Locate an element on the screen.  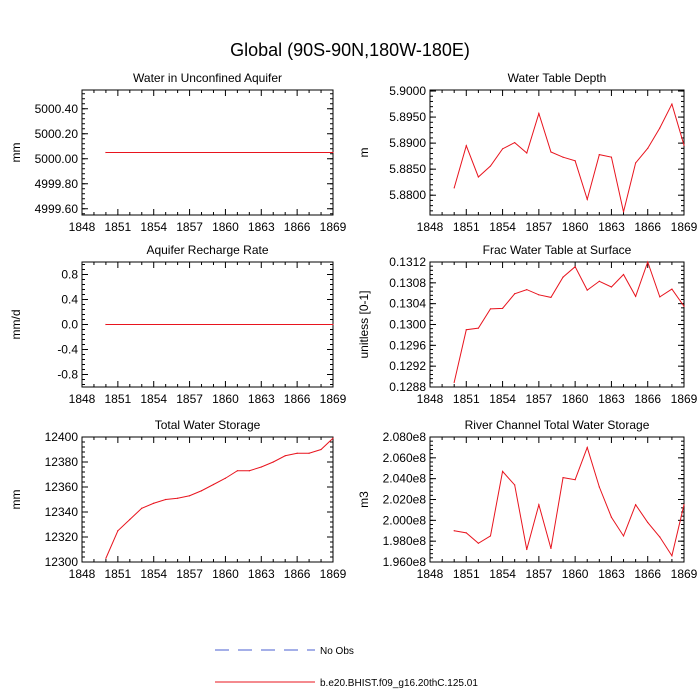
y-tick-label: 5.8950 is located at coordinates (407, 117).